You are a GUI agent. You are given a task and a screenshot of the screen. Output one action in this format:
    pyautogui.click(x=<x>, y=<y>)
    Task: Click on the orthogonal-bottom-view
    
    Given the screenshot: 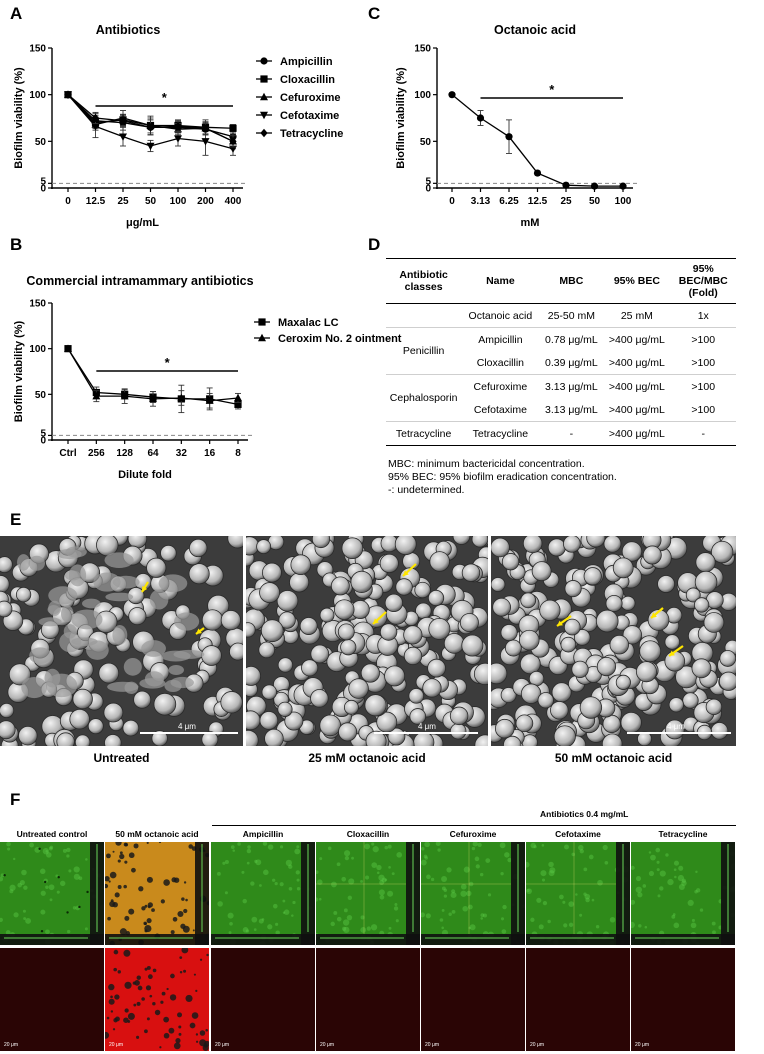 What is the action you would take?
    pyautogui.click(x=578, y=939)
    